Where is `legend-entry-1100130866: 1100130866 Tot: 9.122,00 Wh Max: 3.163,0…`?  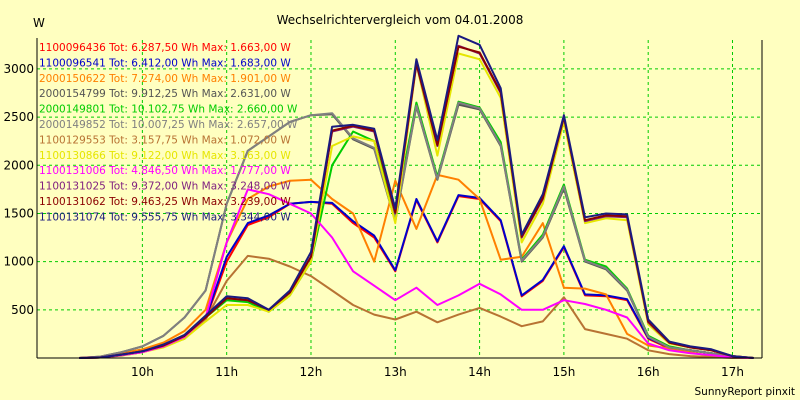 legend-entry-1100130866: 1100130866 Tot: 9.122,00 Wh Max: 3.163,0… is located at coordinates (165, 156).